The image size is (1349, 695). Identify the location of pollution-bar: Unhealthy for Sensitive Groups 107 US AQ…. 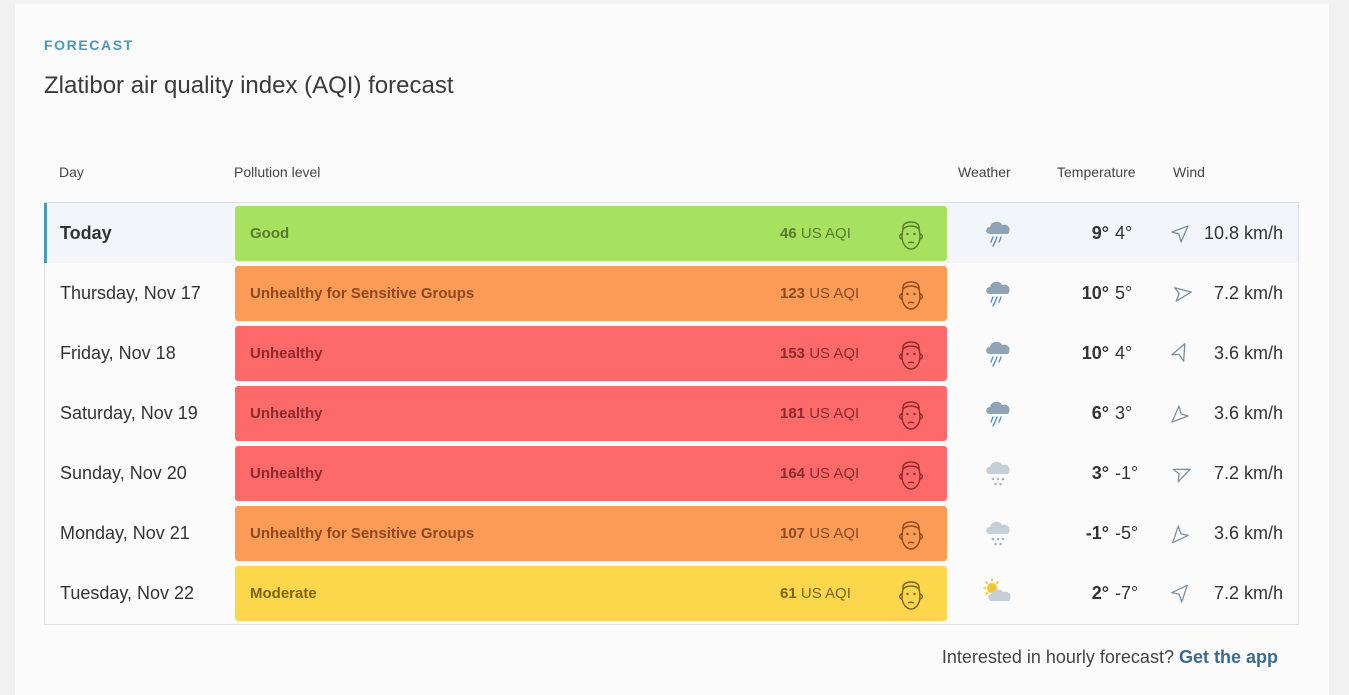
(591, 533).